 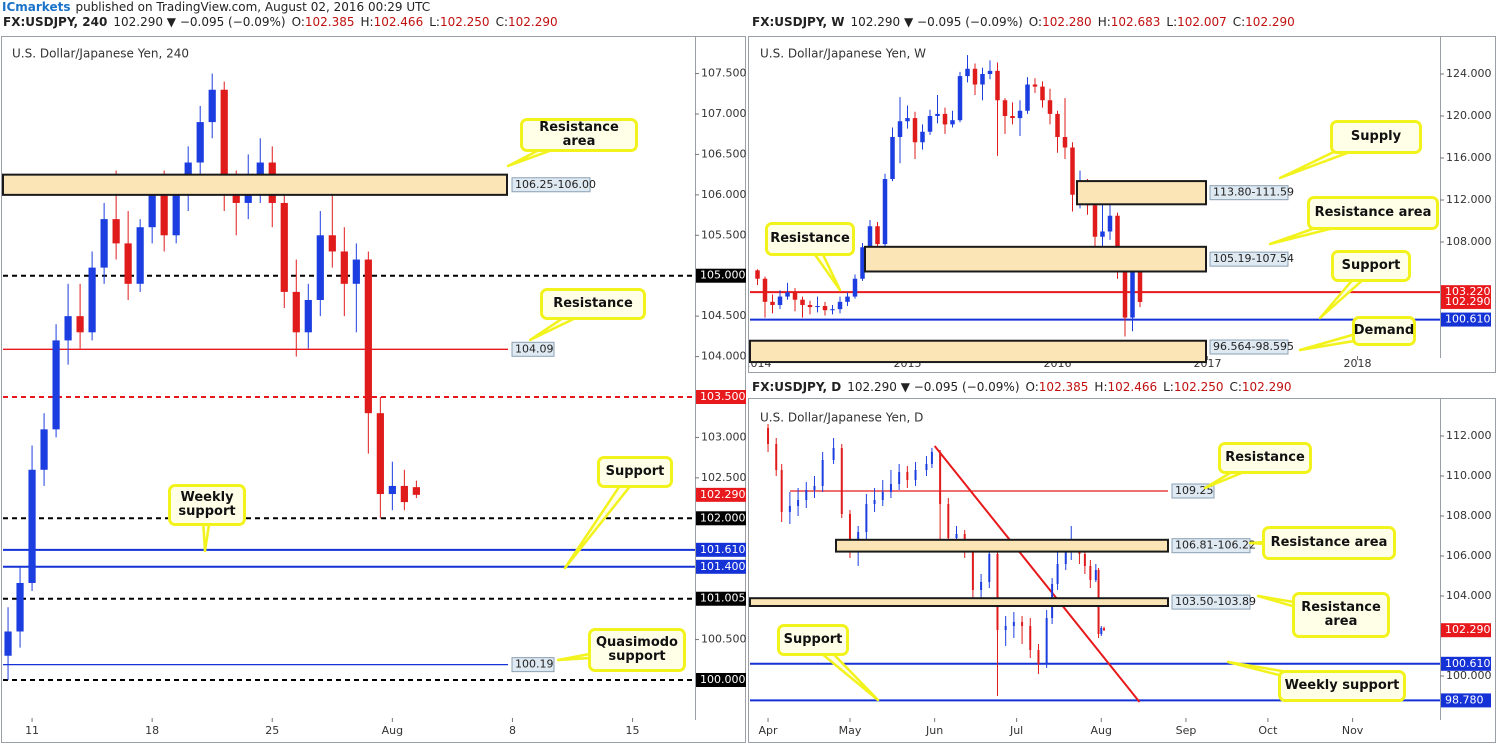 I want to click on x-tick-label: 15, so click(x=633, y=730).